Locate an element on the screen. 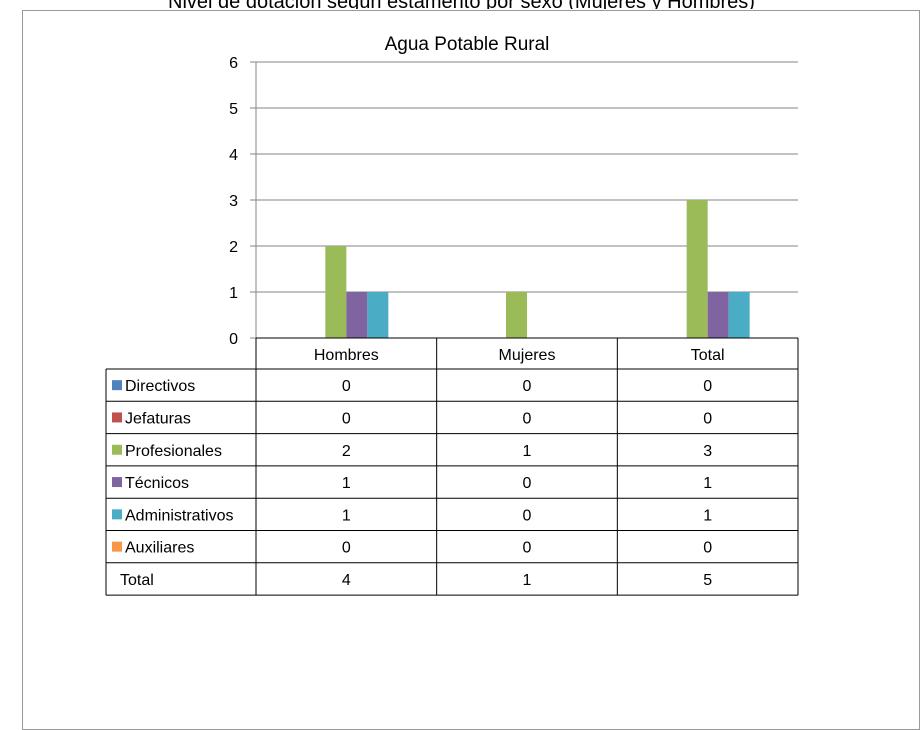  y-tick-label: 3 is located at coordinates (233, 201).